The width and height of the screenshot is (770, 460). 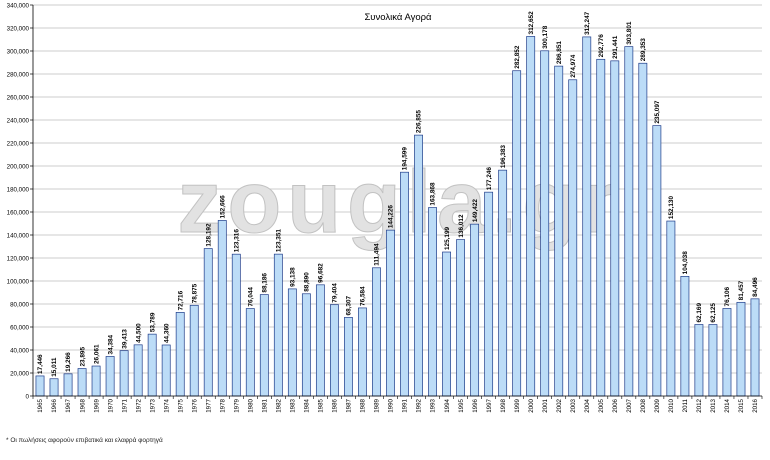 What do you see at coordinates (293, 405) in the screenshot?
I see `x-tick-label: 1983` at bounding box center [293, 405].